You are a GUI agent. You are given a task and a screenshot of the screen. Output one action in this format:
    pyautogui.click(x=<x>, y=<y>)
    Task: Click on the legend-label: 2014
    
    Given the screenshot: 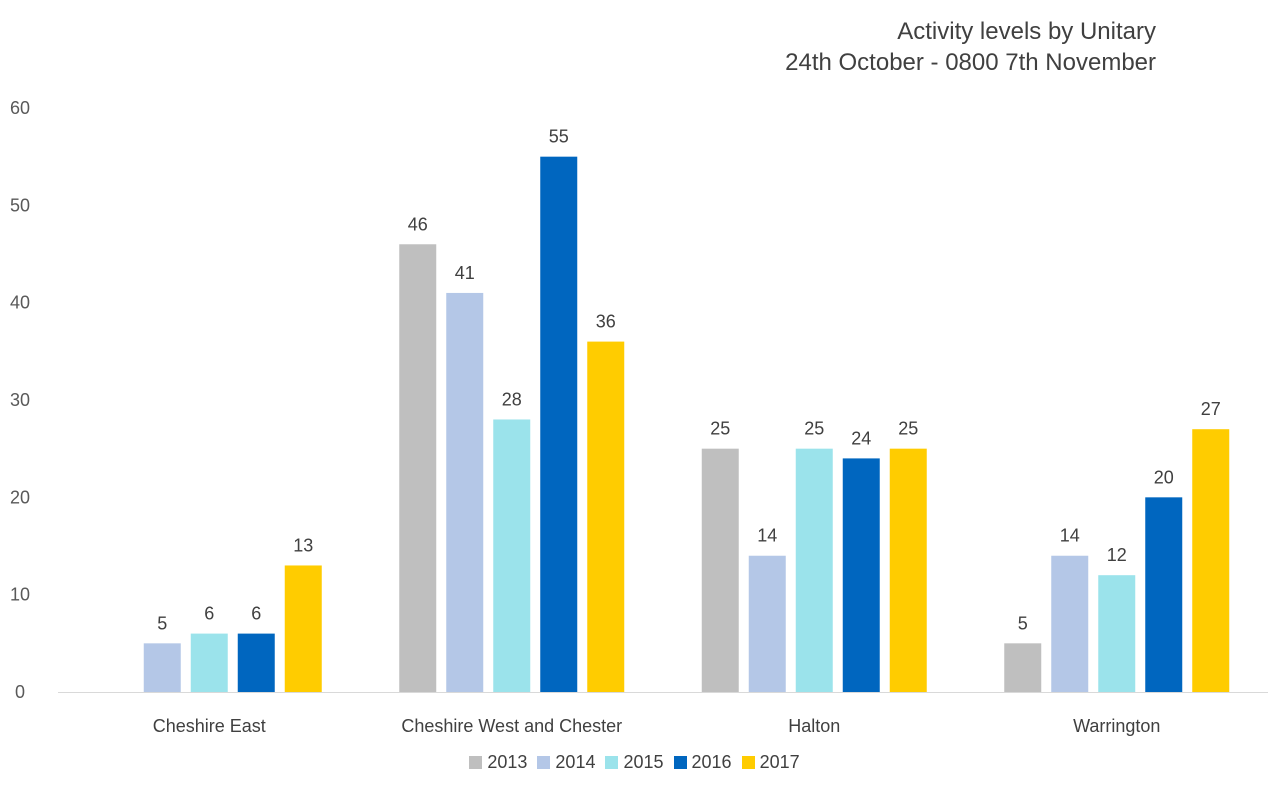 What is the action you would take?
    pyautogui.click(x=575, y=762)
    